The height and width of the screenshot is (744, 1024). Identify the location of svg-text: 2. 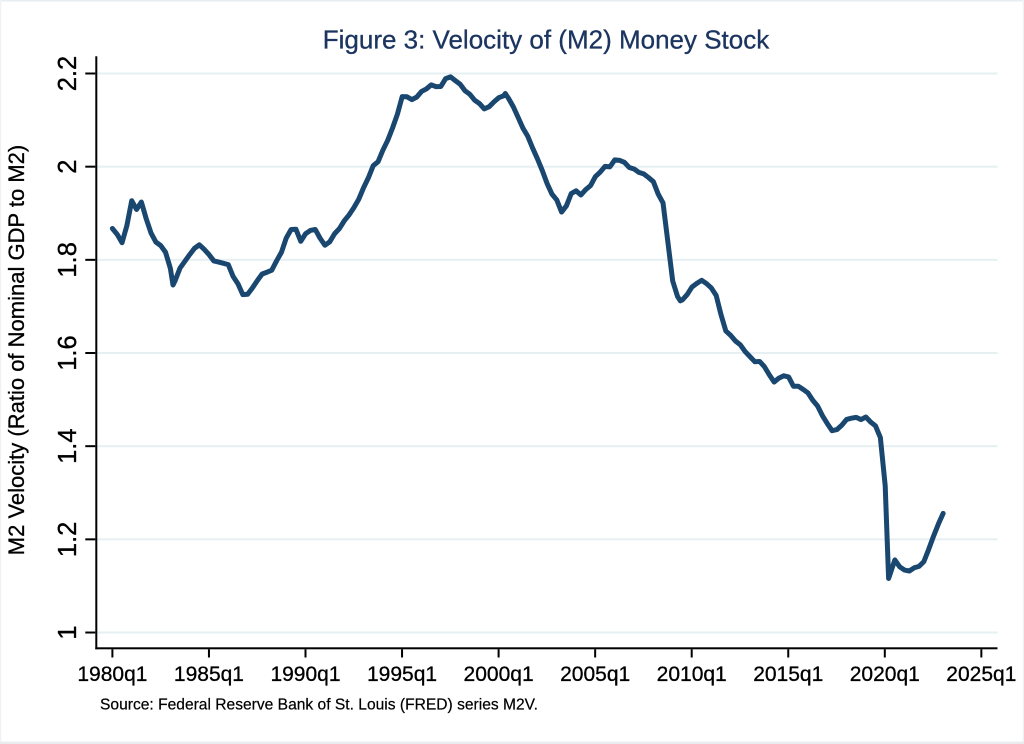
(68, 167).